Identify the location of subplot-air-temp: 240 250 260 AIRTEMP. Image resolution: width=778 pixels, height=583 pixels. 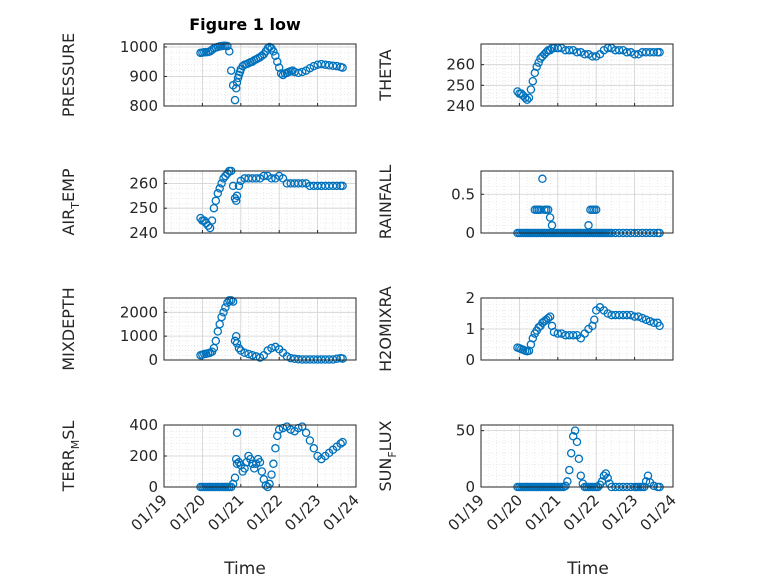
(208, 204).